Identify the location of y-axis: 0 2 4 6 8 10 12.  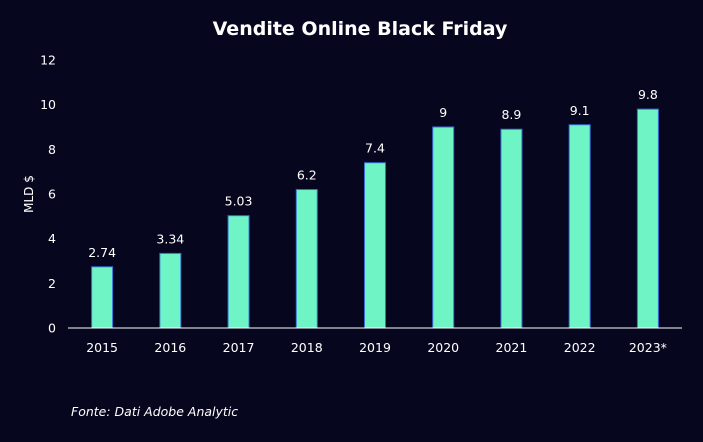
(48, 194).